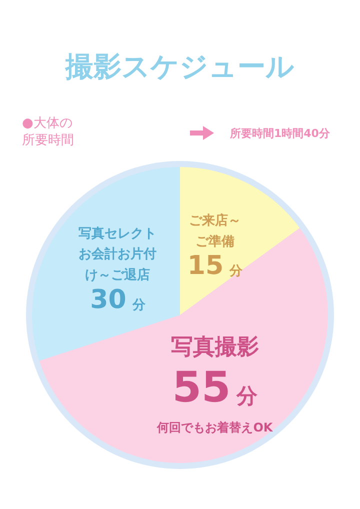 This screenshot has width=360, height=509. I want to click on text: 所要時間1時間40分, so click(280, 133).